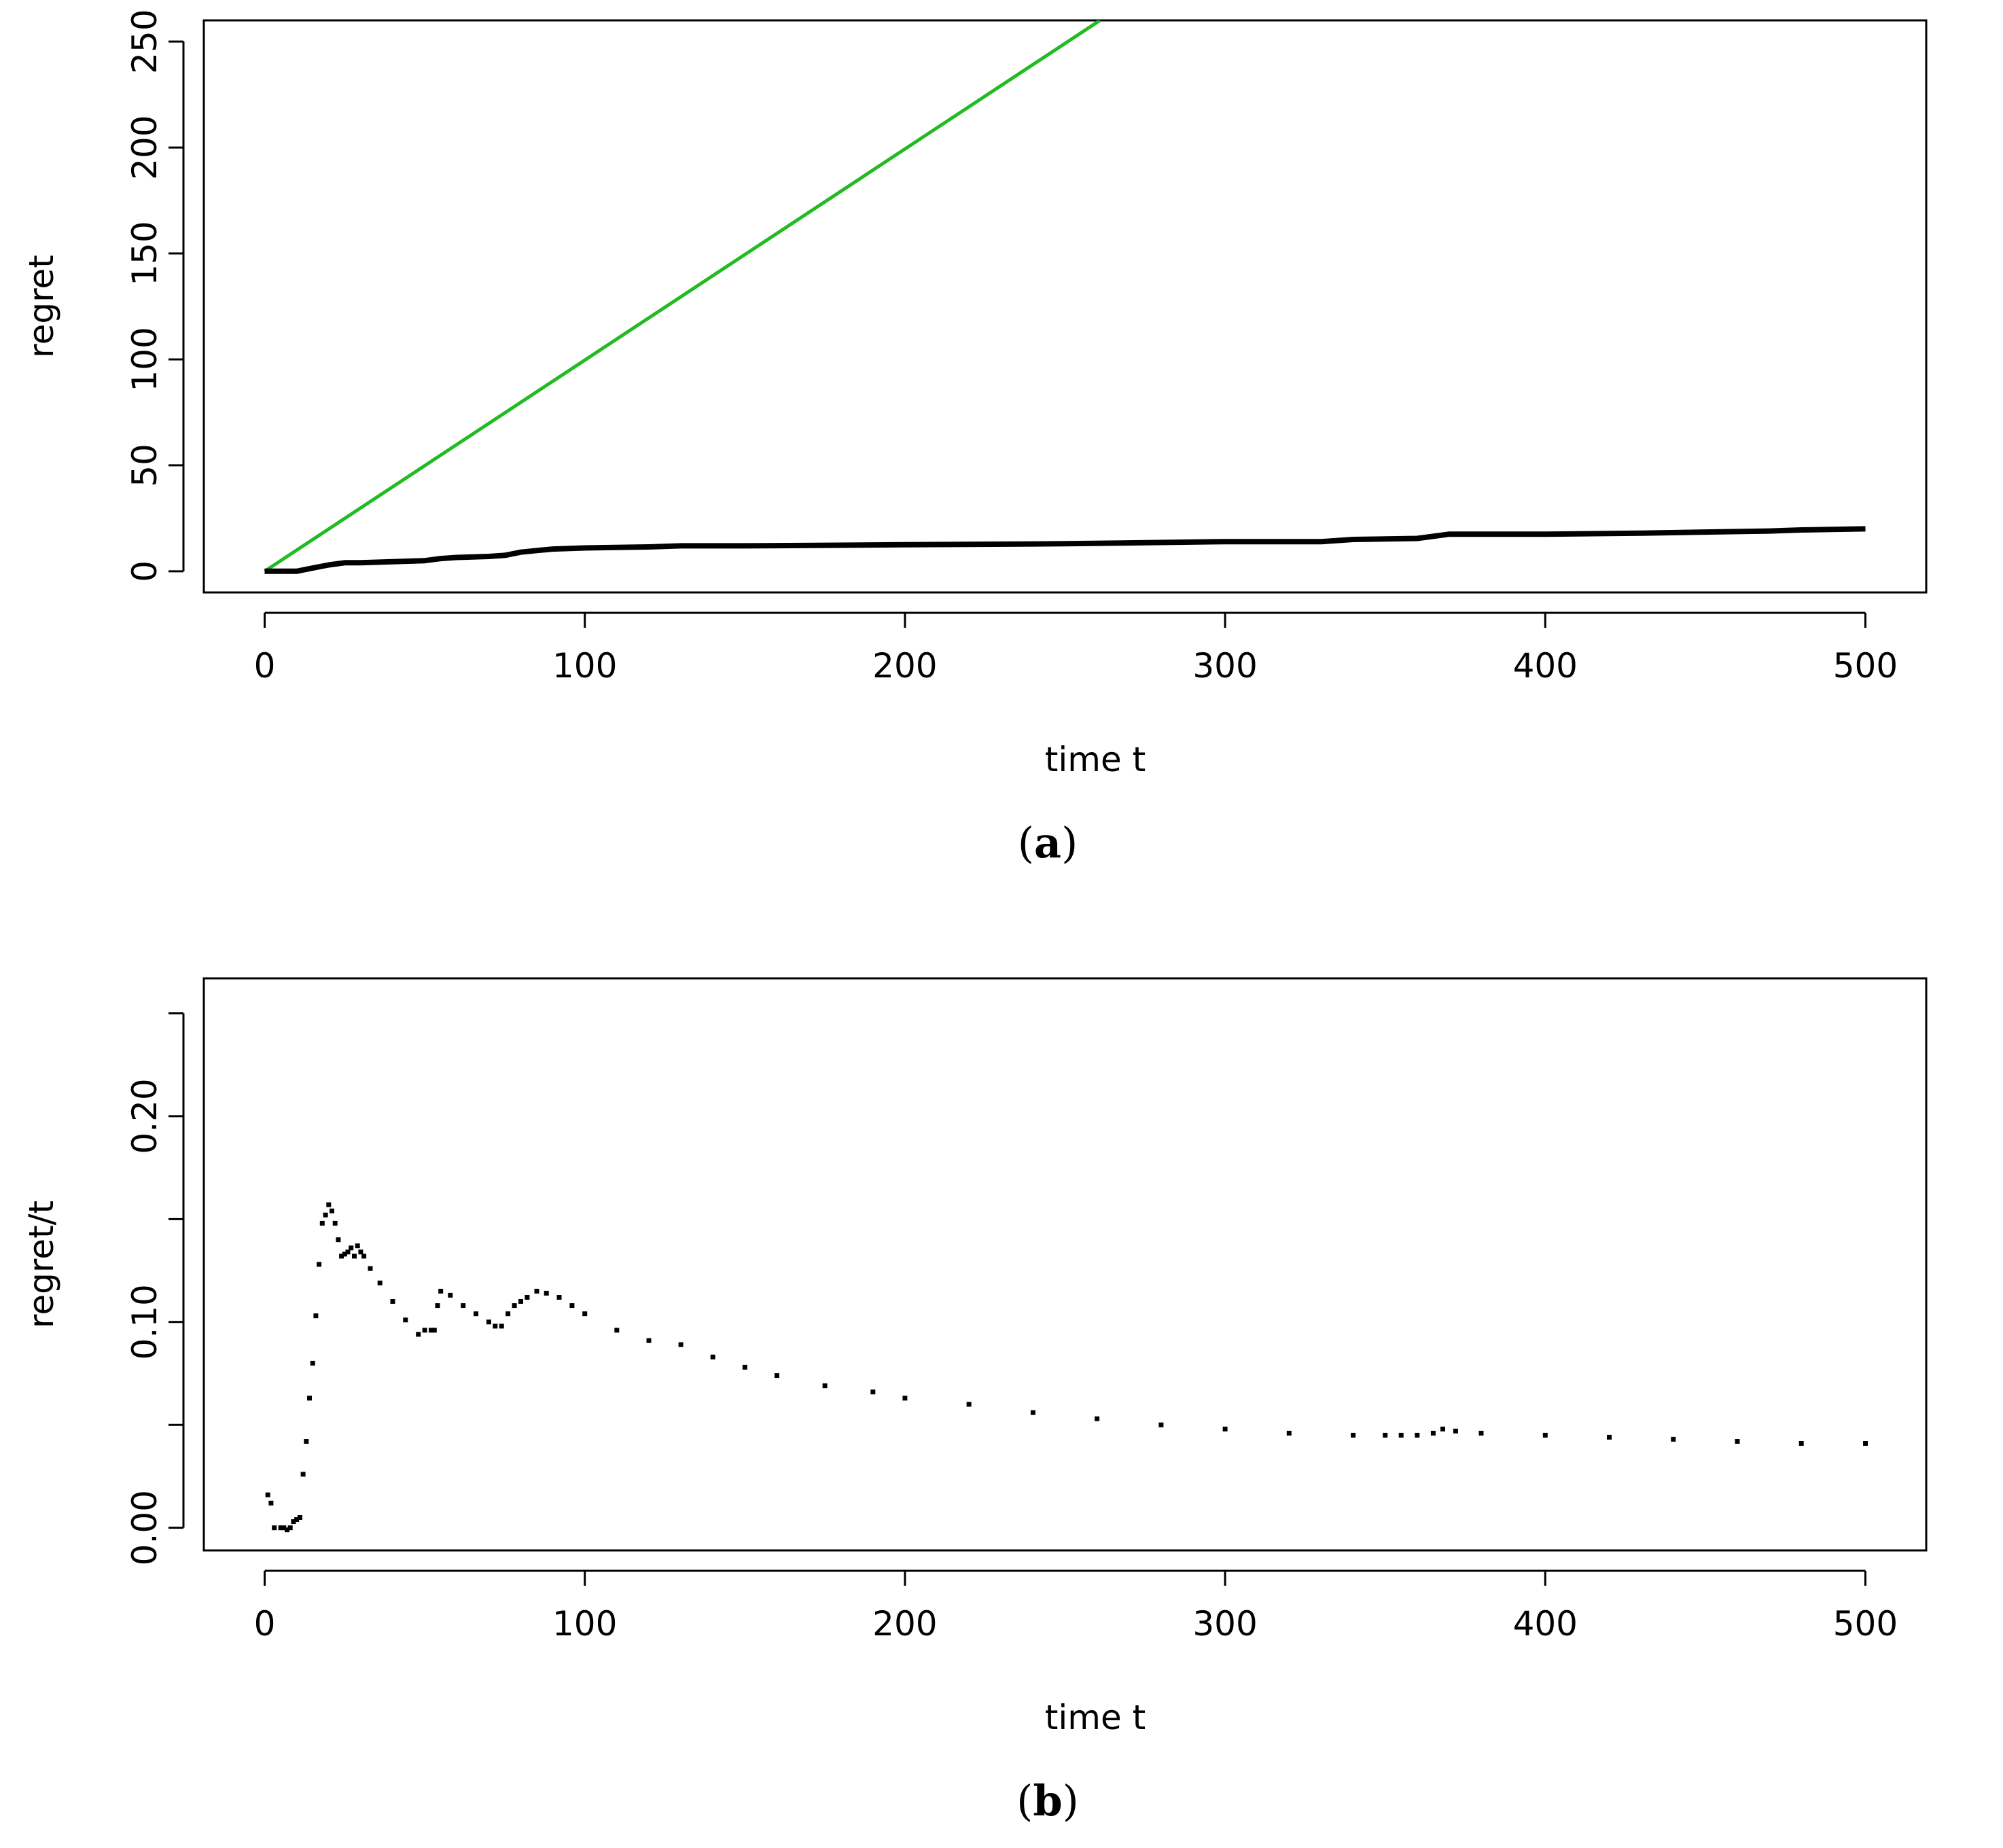 This screenshot has height=1848, width=2003. What do you see at coordinates (144, 359) in the screenshot?
I see `y-tick-label: 100` at bounding box center [144, 359].